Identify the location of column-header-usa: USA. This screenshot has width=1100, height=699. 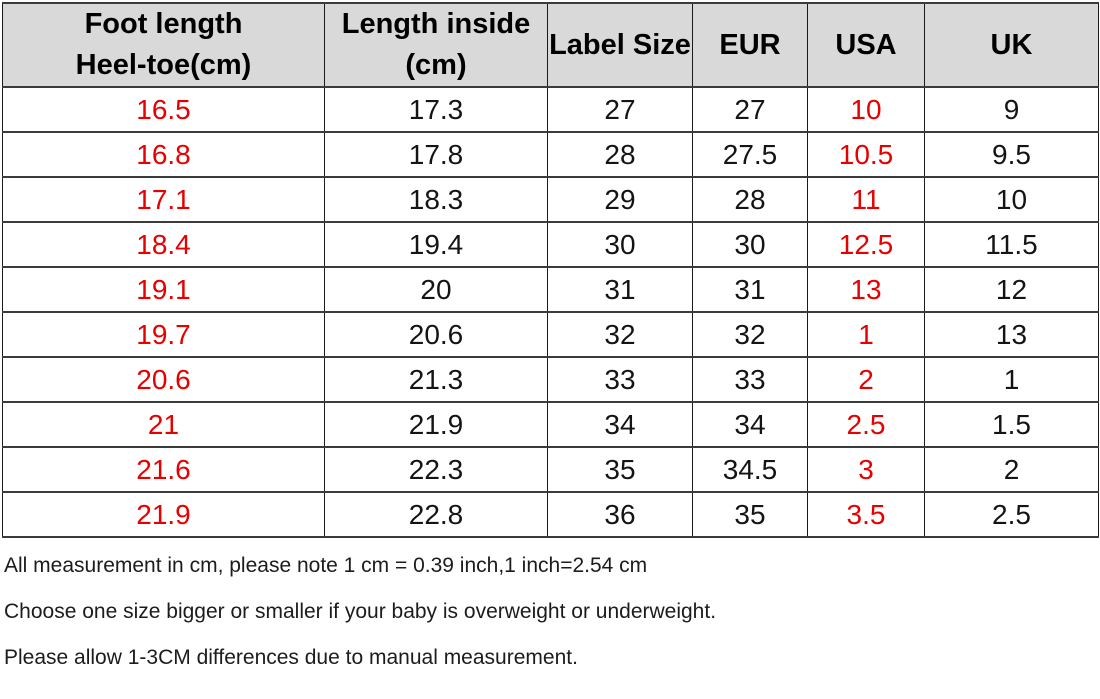
(866, 45).